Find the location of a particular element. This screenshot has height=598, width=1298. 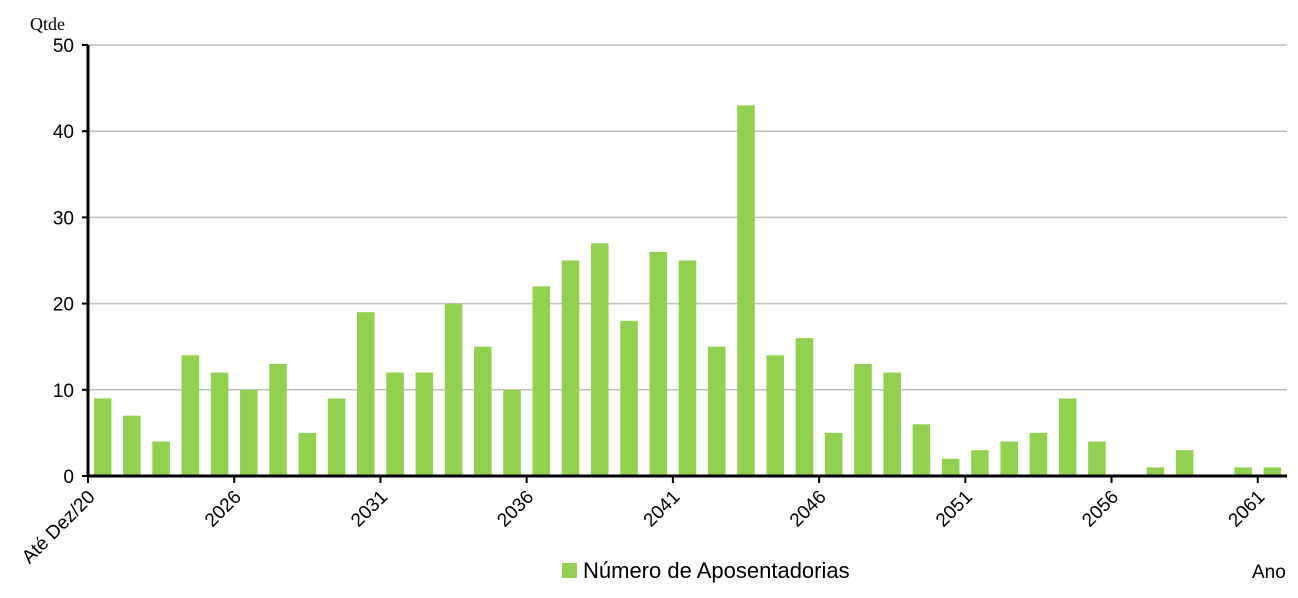

y-axis-label: Qtde is located at coordinates (47, 24).